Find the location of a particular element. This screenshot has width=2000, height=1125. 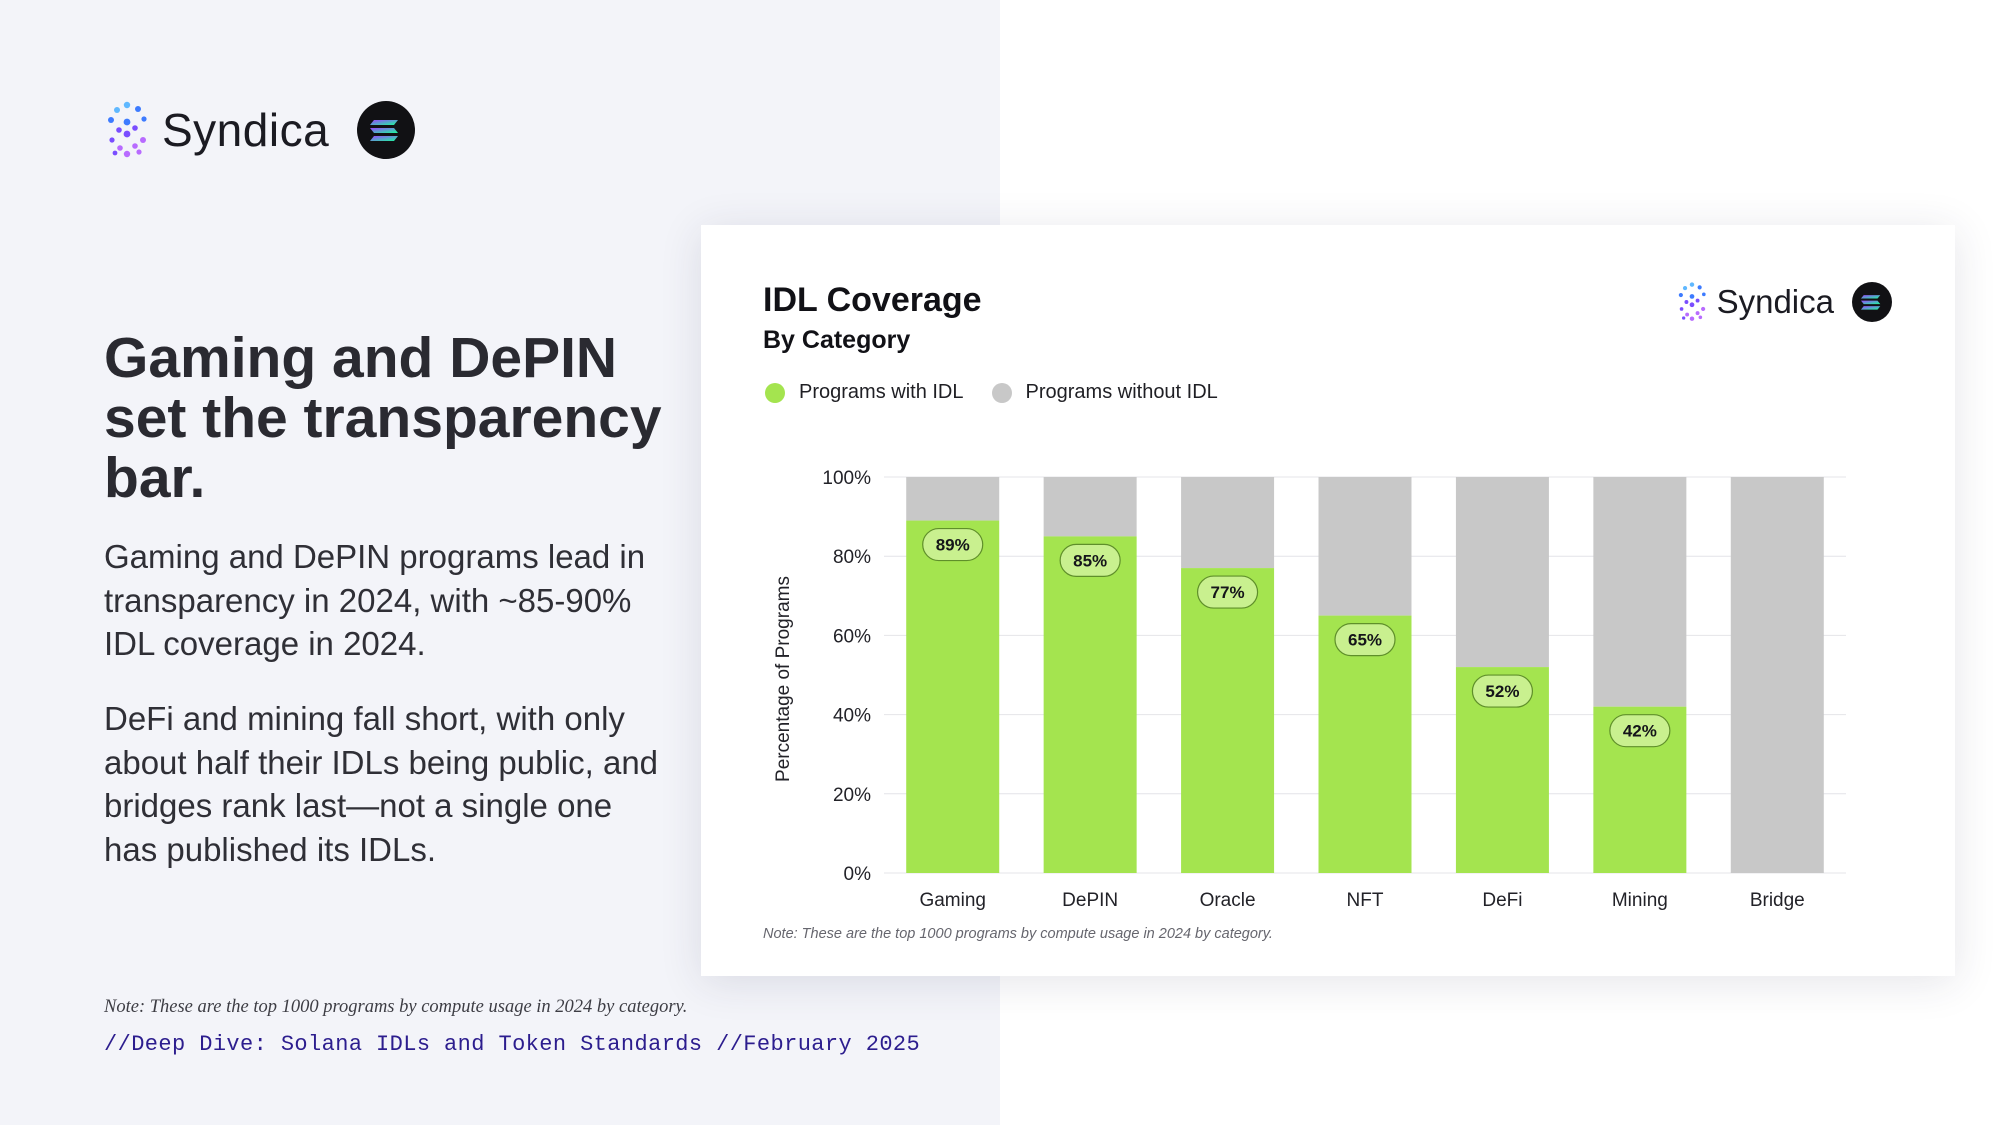

y-tick-label: 100% is located at coordinates (846, 478).